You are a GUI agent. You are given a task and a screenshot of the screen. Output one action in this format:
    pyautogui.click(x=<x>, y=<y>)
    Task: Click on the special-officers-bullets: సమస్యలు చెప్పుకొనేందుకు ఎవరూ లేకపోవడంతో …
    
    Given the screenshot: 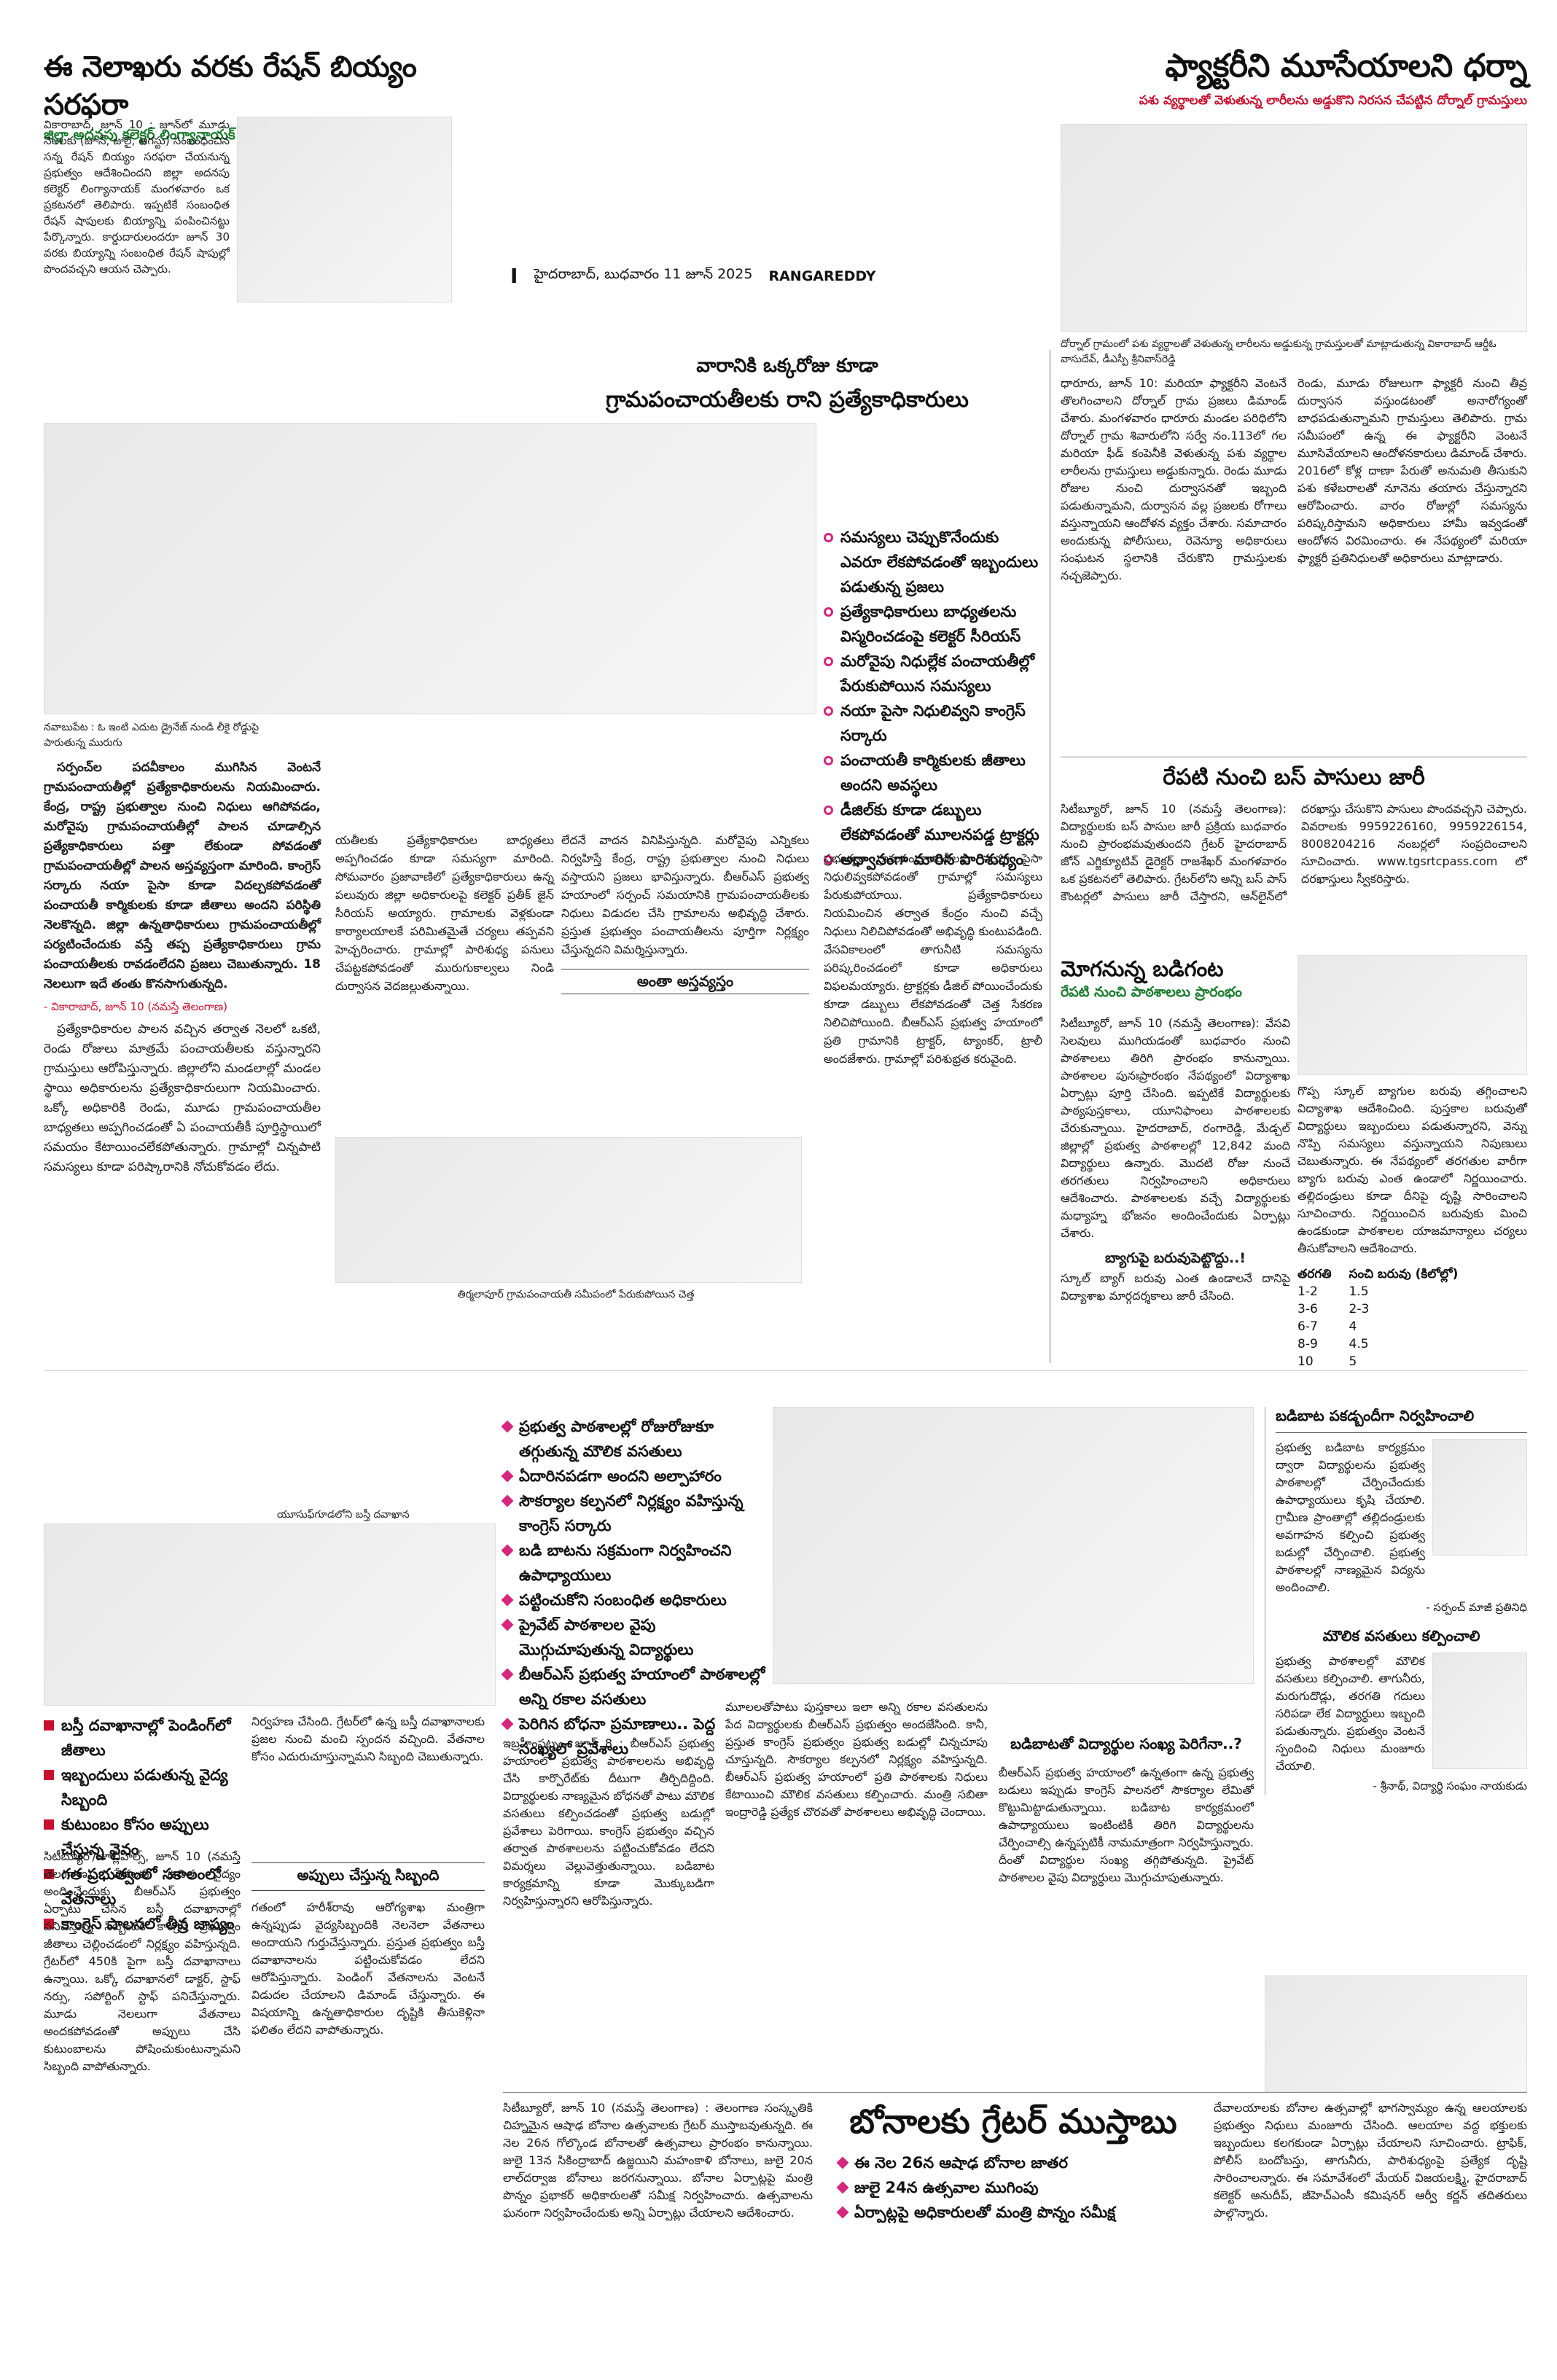 What is the action you would take?
    pyautogui.click(x=933, y=698)
    